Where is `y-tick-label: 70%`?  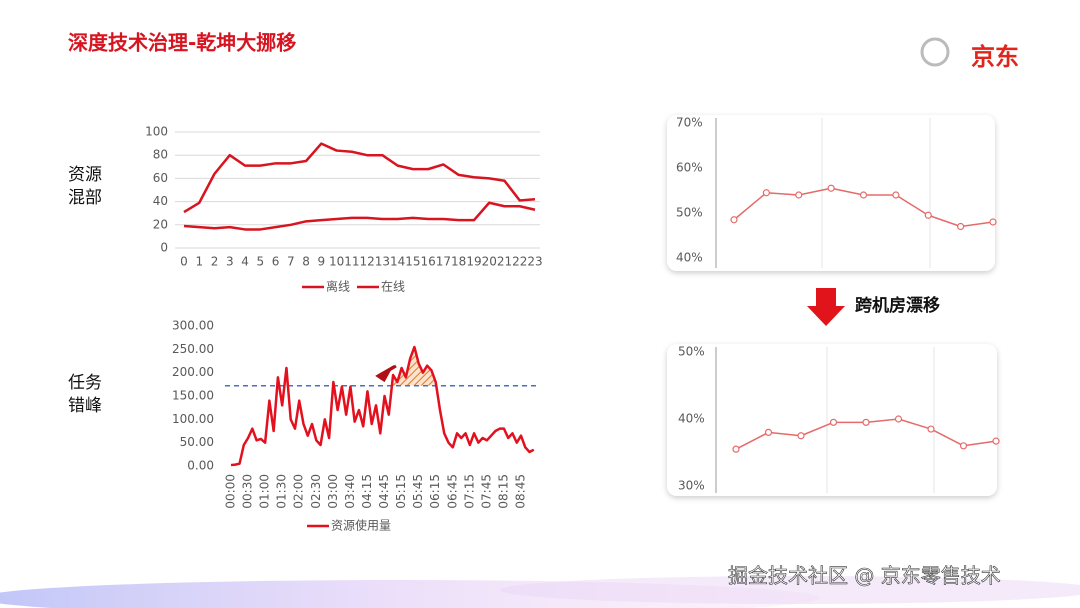
y-tick-label: 70% is located at coordinates (689, 123).